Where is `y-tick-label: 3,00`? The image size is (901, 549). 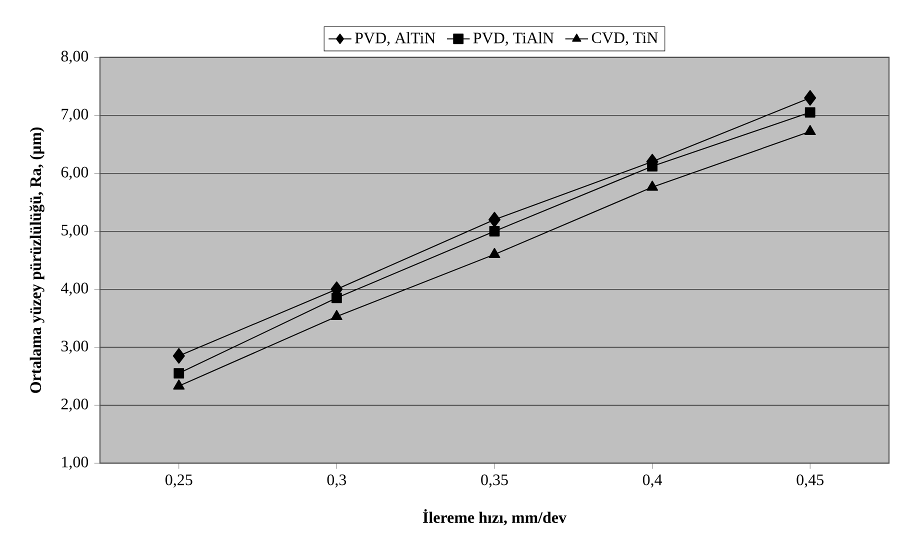 y-tick-label: 3,00 is located at coordinates (74, 347).